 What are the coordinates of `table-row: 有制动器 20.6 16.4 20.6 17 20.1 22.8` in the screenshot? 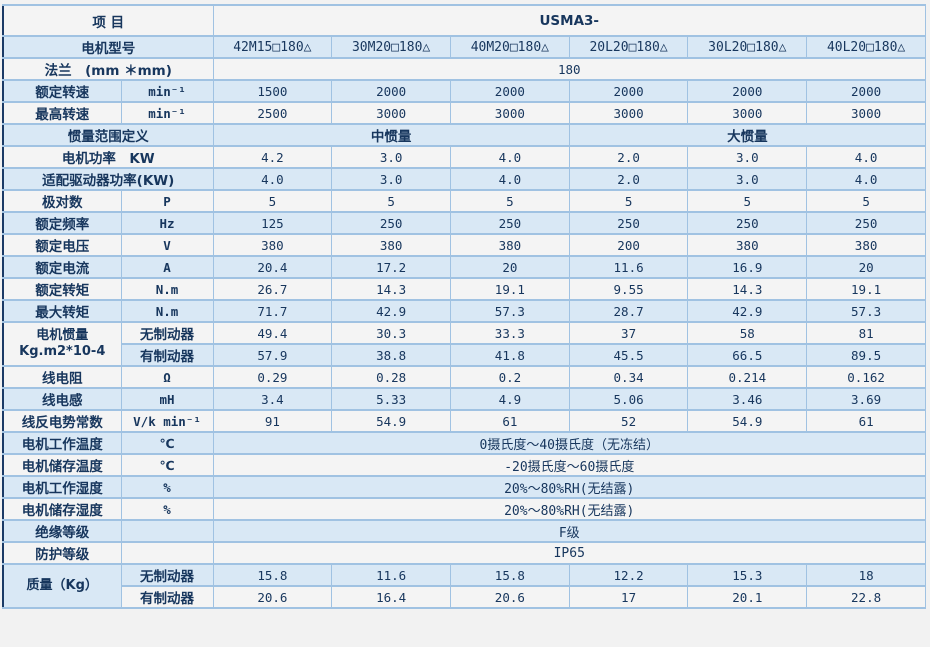 It's located at (464, 597).